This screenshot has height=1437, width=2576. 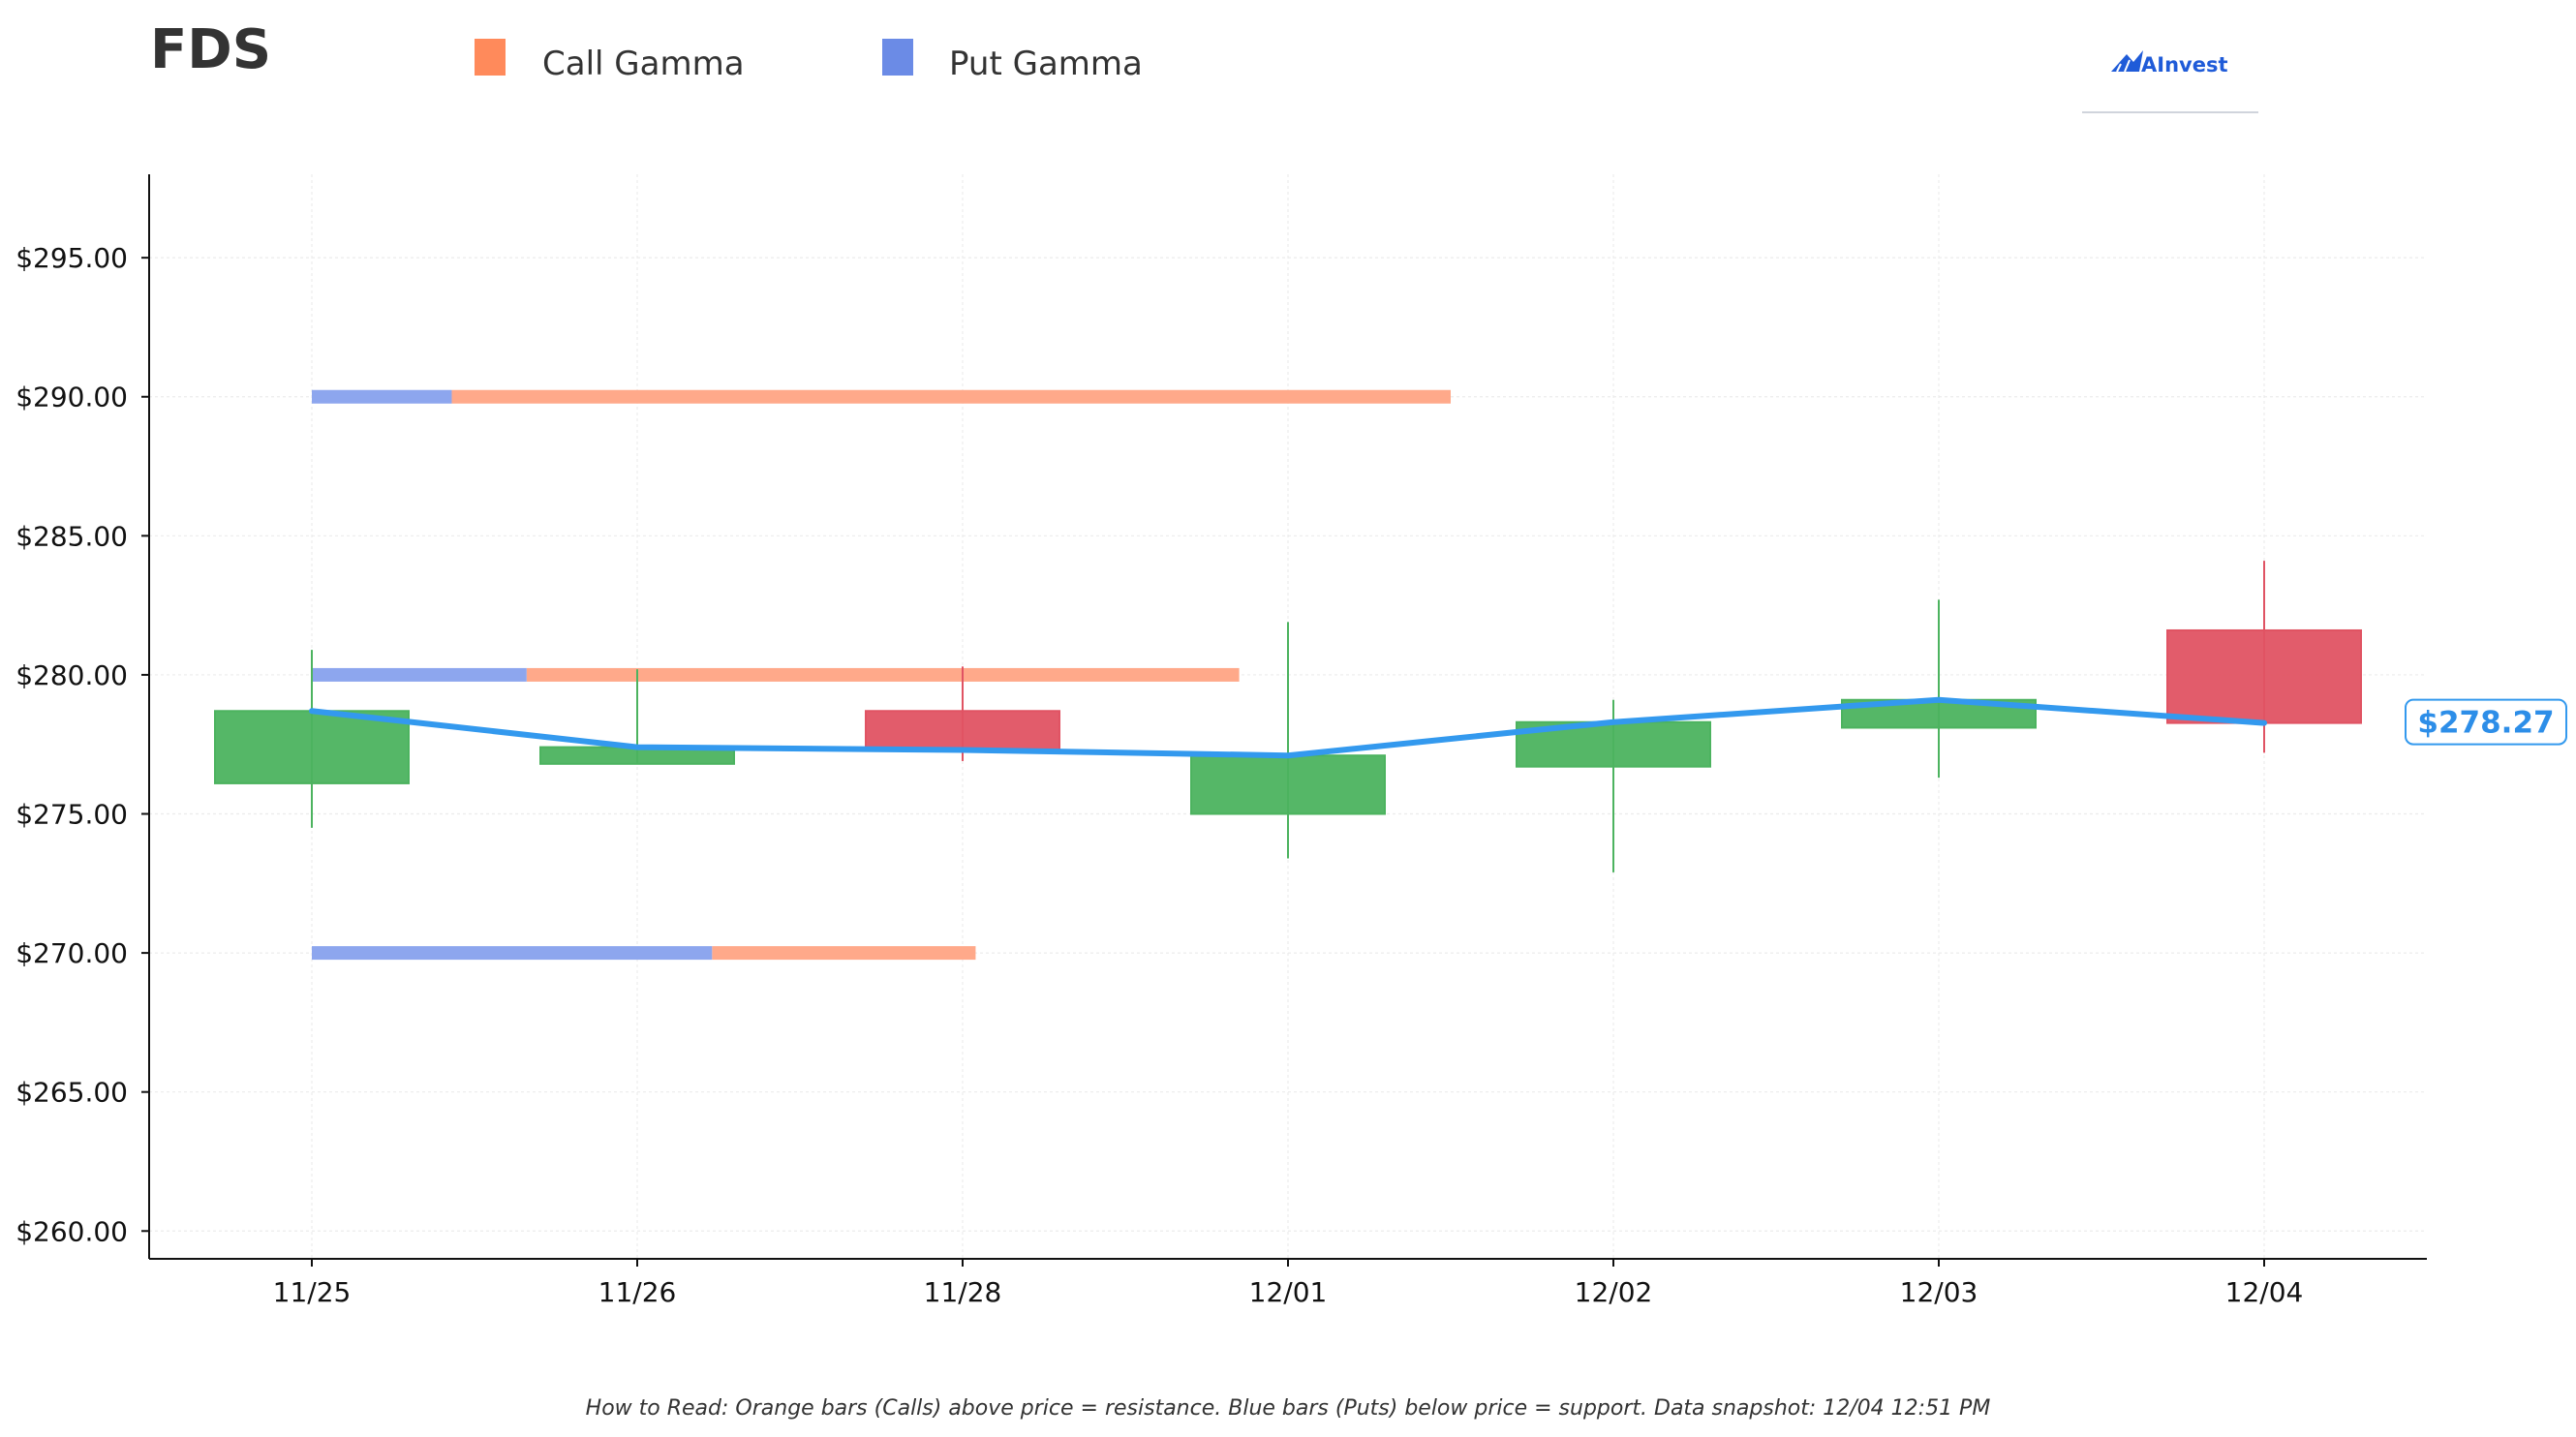 What do you see at coordinates (2170, 82) in the screenshot?
I see `ainvest-logo: AInvest` at bounding box center [2170, 82].